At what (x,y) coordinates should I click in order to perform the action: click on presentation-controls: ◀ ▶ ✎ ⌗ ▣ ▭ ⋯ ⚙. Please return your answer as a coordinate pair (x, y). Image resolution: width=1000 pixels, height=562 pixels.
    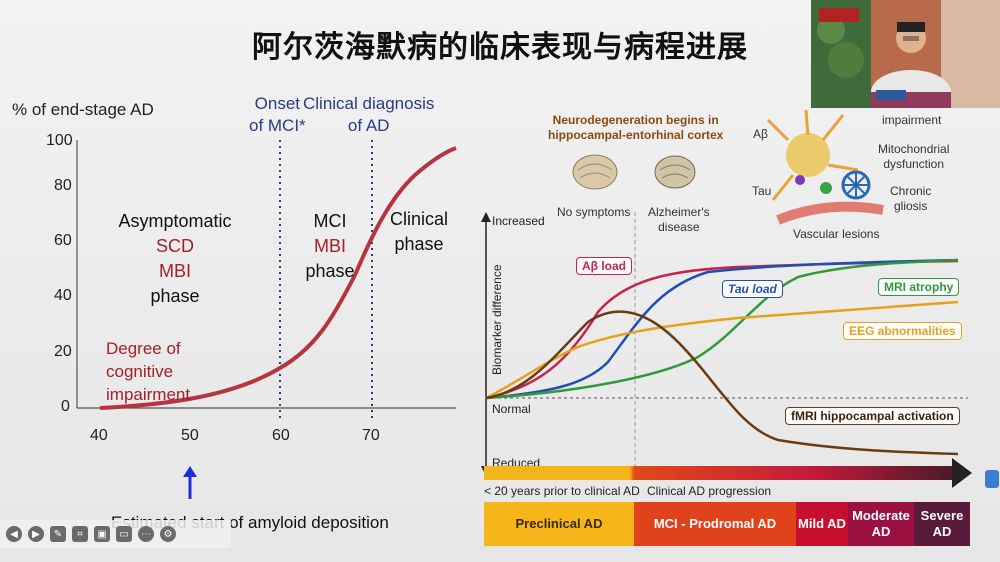
    Looking at the image, I should click on (115, 534).